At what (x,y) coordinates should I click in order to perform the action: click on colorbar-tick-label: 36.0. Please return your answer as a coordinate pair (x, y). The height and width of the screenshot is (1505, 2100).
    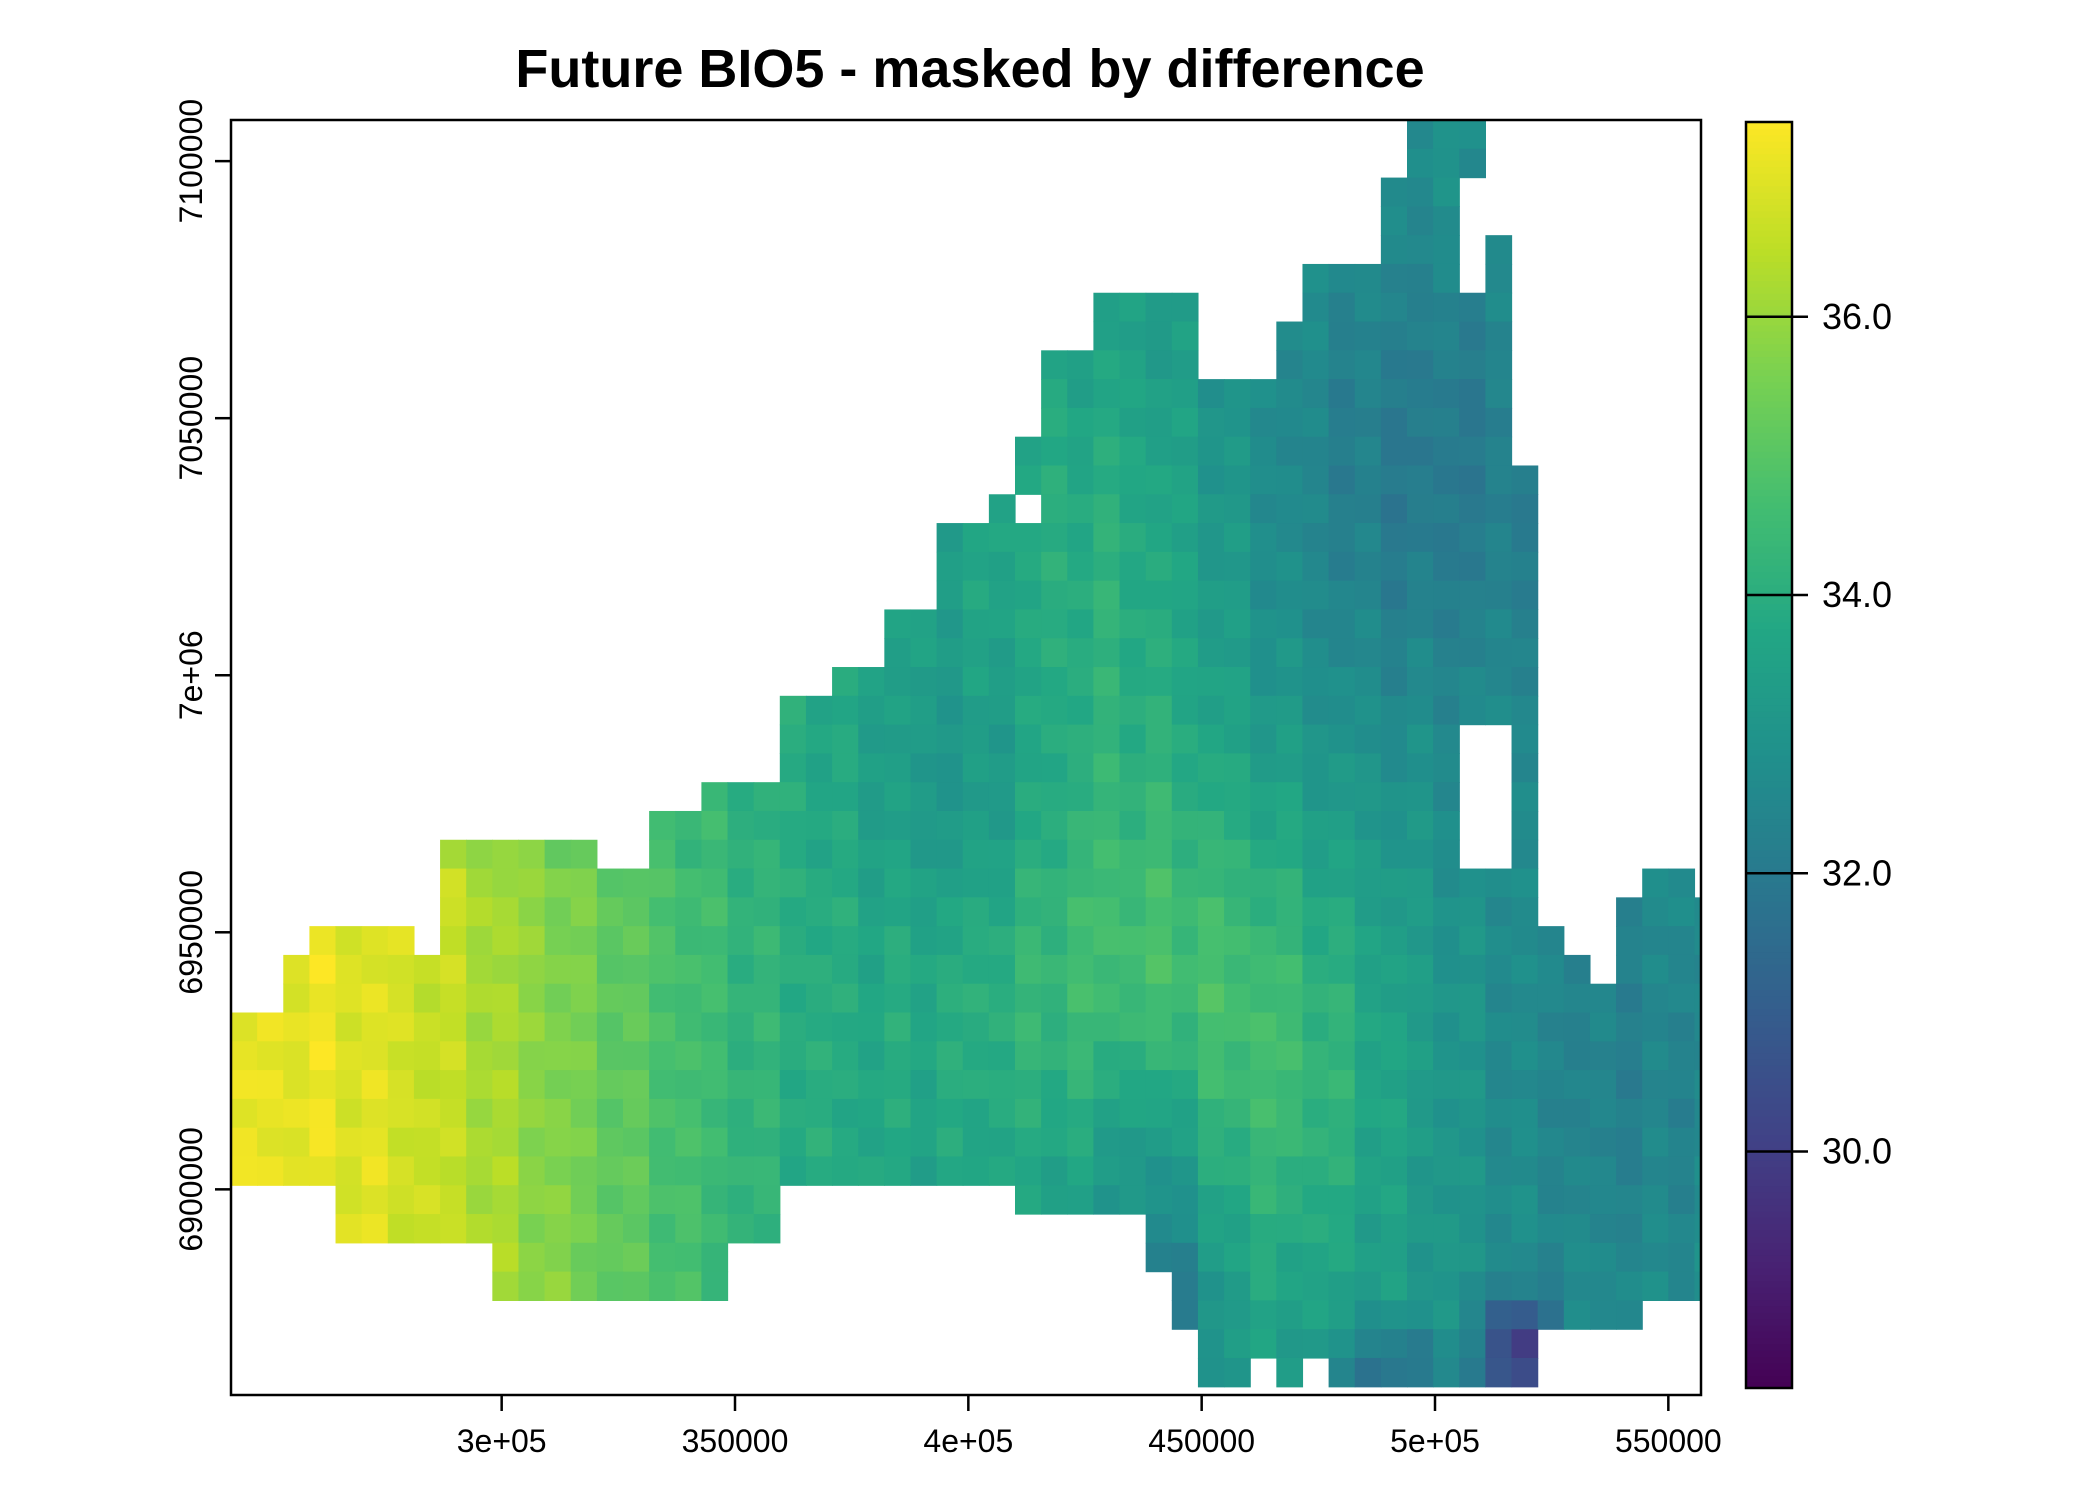
    Looking at the image, I should click on (1857, 316).